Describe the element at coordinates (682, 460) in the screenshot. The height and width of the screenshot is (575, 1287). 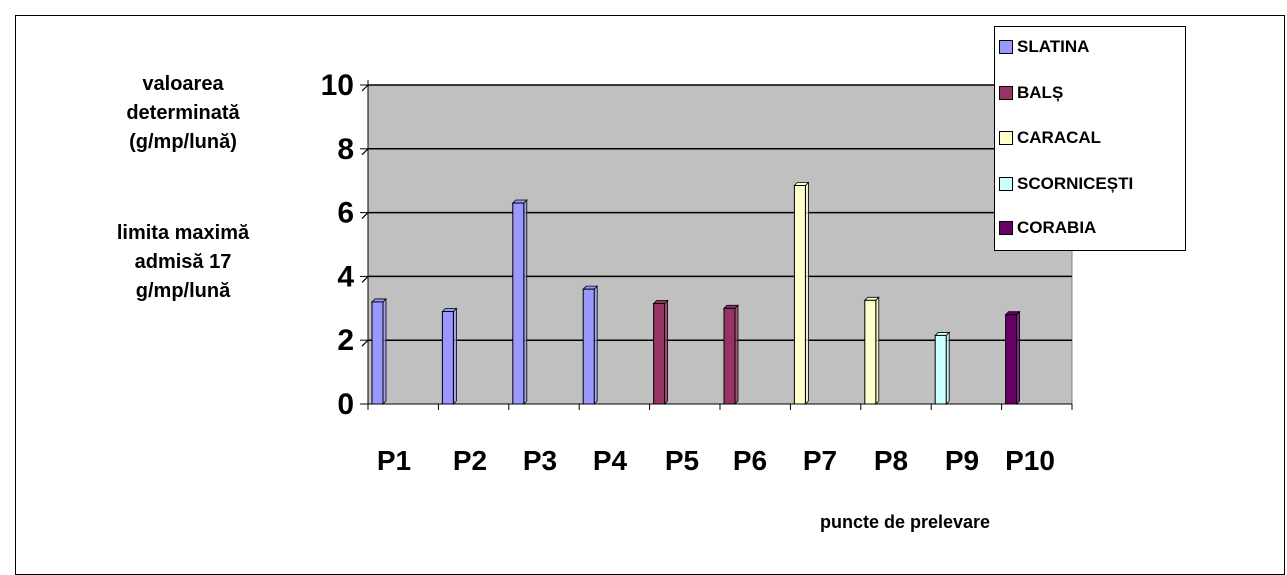
I see `x-tick-label: P5` at that location.